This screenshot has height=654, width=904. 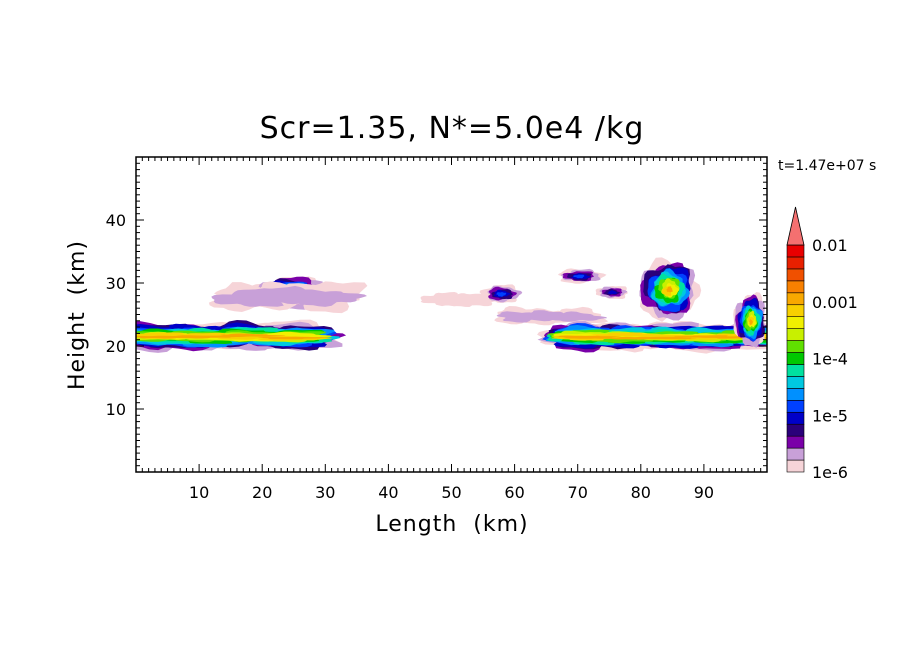 What do you see at coordinates (514, 492) in the screenshot?
I see `x-tick-label: 60` at bounding box center [514, 492].